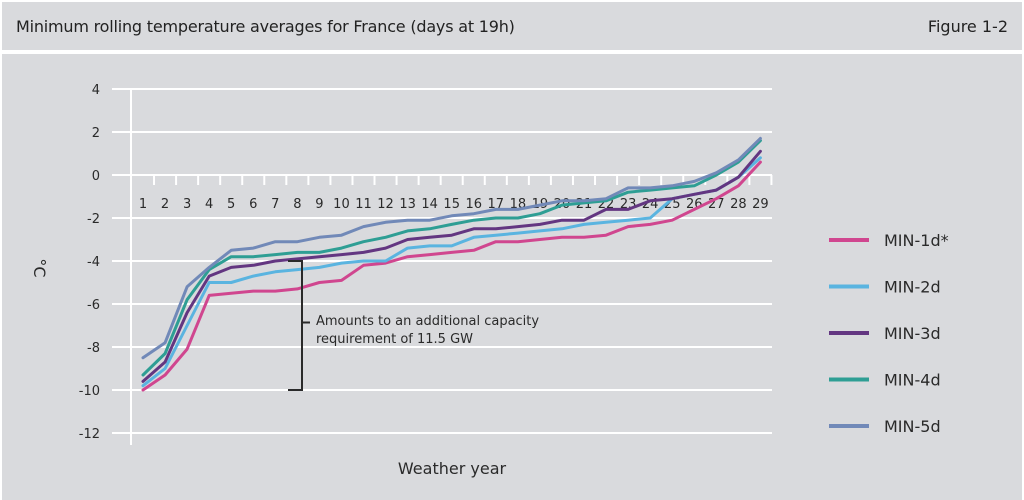 The width and height of the screenshot is (1024, 500). Describe the element at coordinates (427, 321) in the screenshot. I see `annotation-text: Amounts to an additional capacity` at that location.